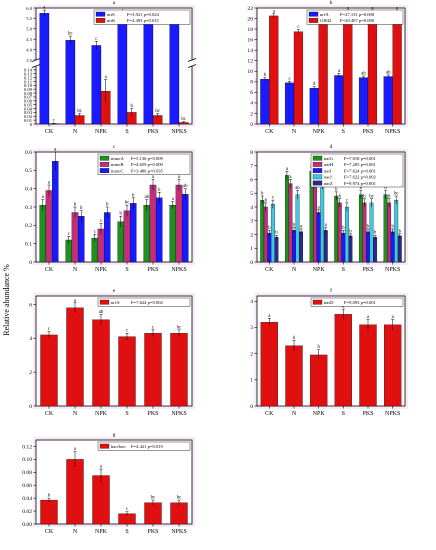 This screenshot has height=550, width=436. What do you see at coordinates (28, 171) in the screenshot?
I see `y-tick-label: 0.5` at bounding box center [28, 171].